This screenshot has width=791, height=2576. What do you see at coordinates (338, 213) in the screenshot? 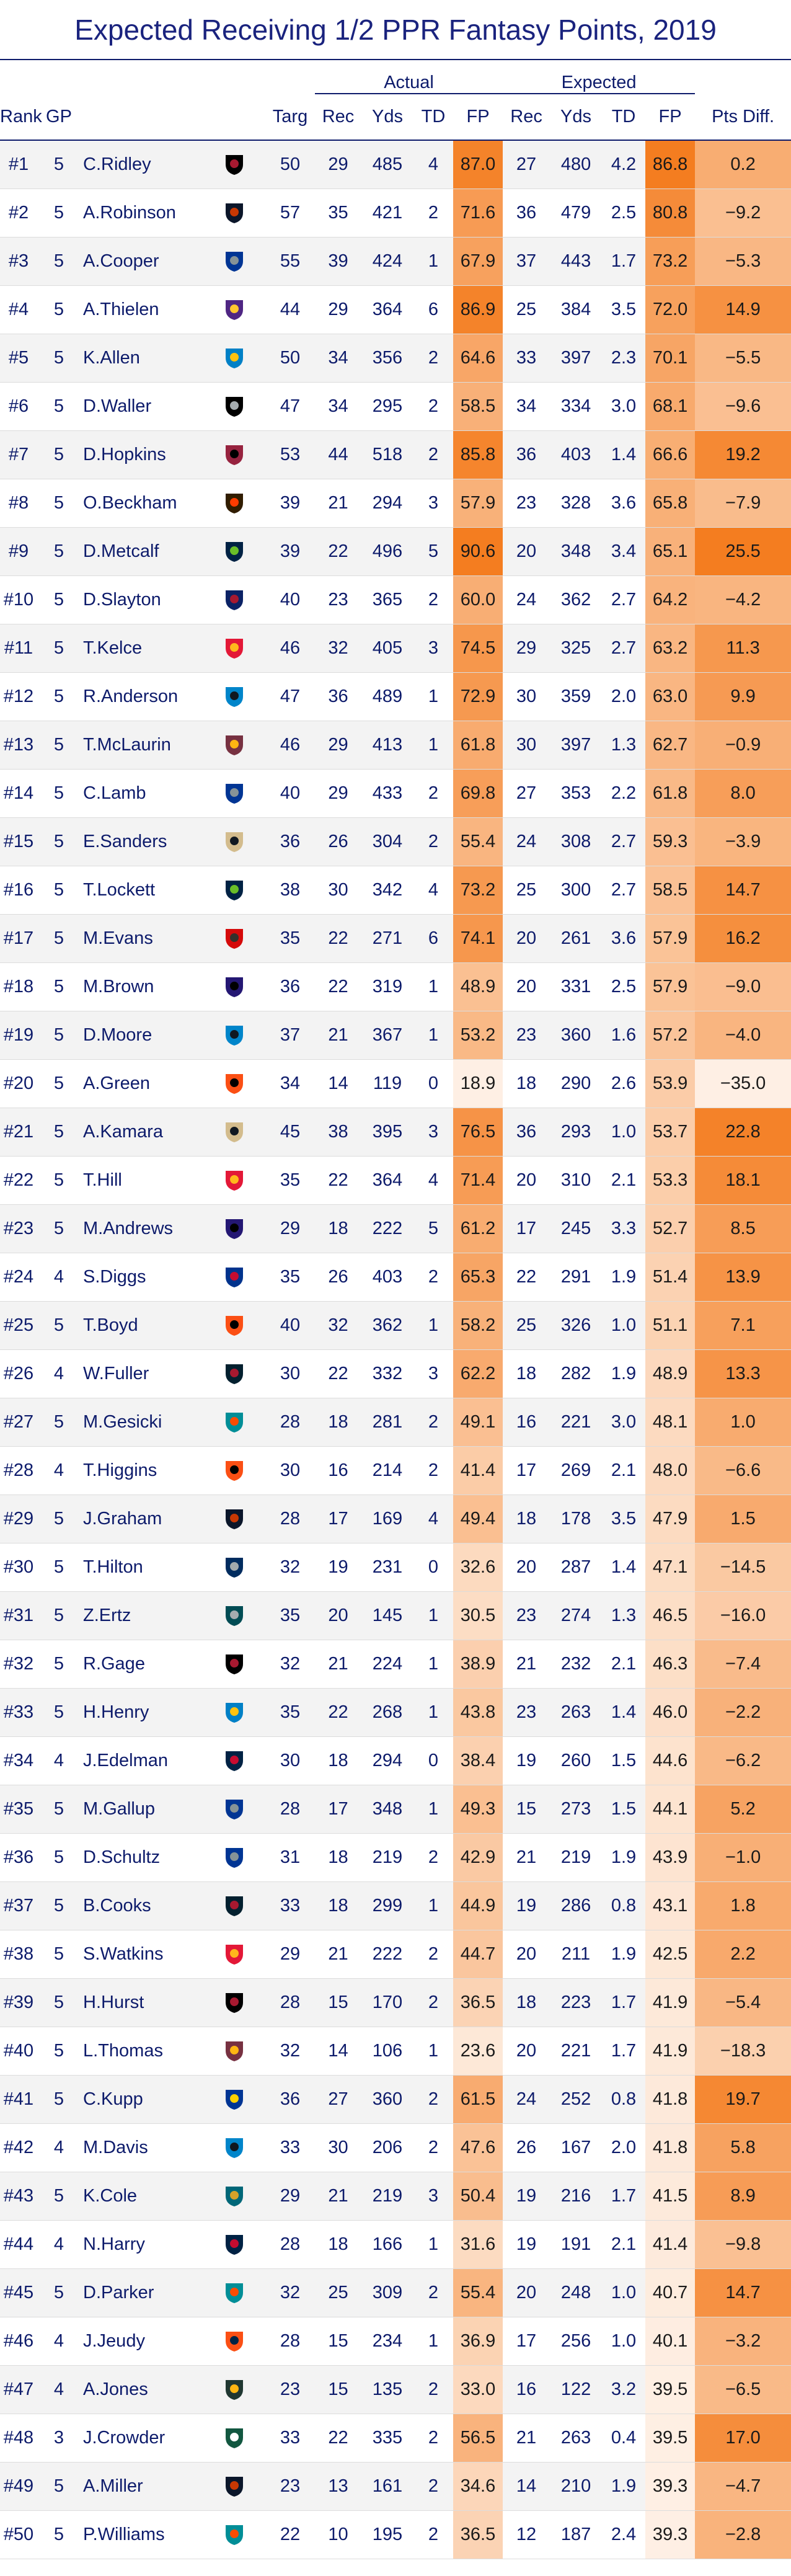
I see `actual-rec-cell: 35` at bounding box center [338, 213].